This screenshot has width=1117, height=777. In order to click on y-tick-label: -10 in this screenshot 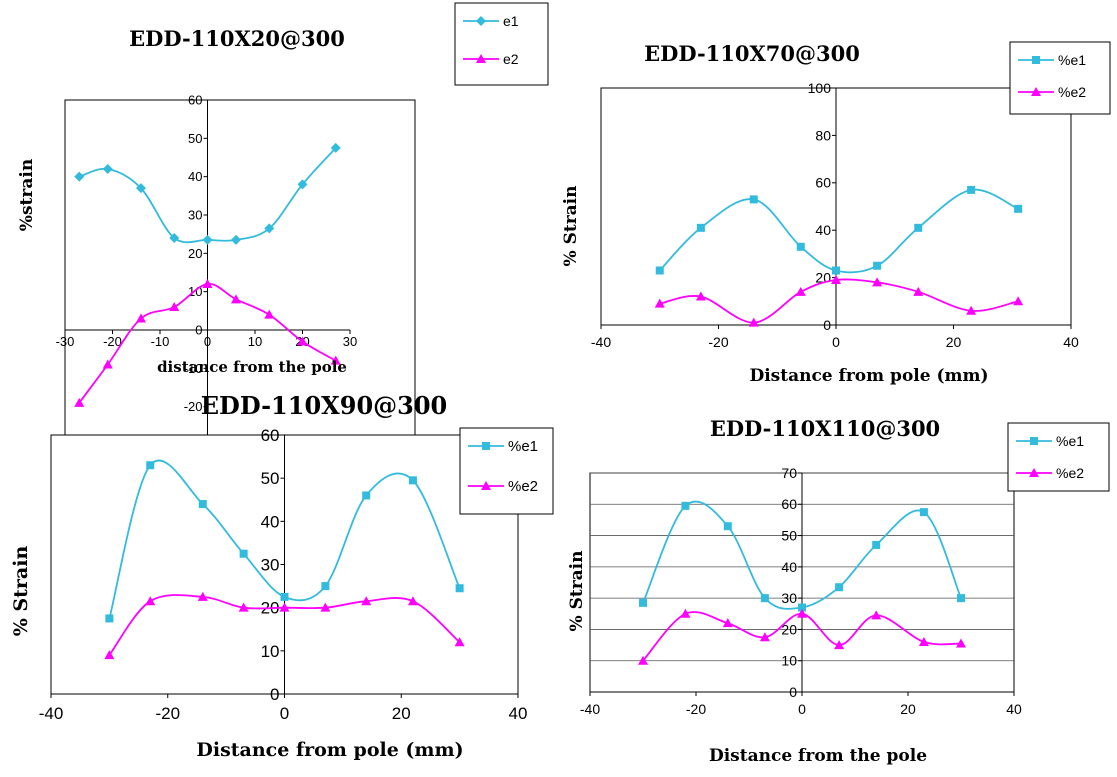, I will do `click(193, 368)`.